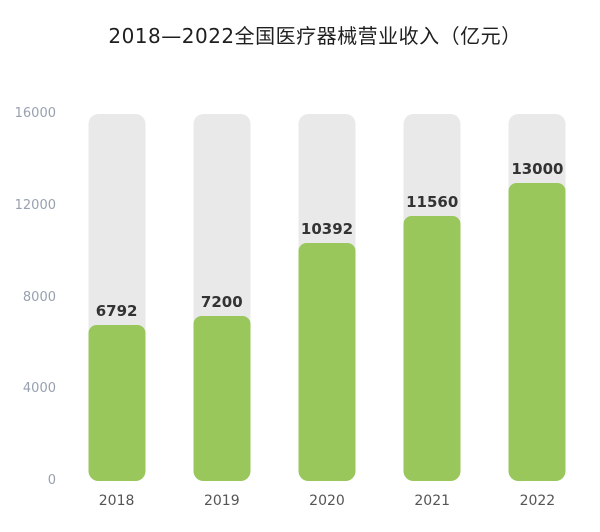  I want to click on y-tick-label: 4000, so click(39, 389).